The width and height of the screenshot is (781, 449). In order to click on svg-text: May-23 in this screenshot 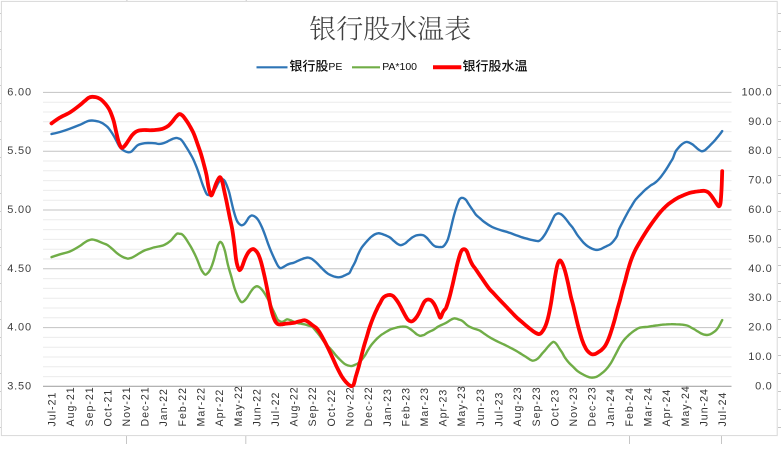, I will do `click(462, 405)`.